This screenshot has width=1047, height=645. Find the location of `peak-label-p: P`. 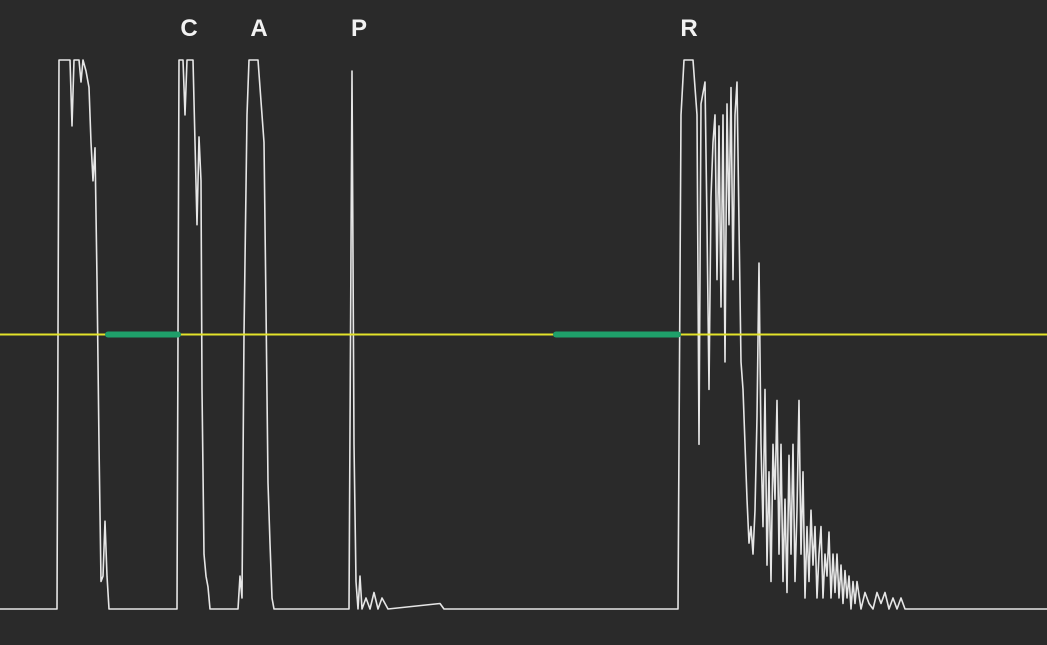

peak-label-p: P is located at coordinates (359, 28).